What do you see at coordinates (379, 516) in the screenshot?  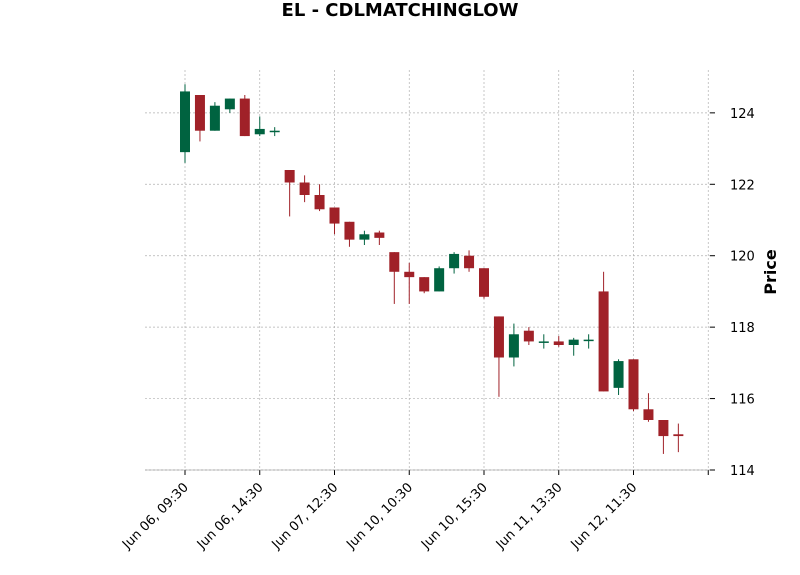 I see `x-tick-label: Jun 10, 10:30` at bounding box center [379, 516].